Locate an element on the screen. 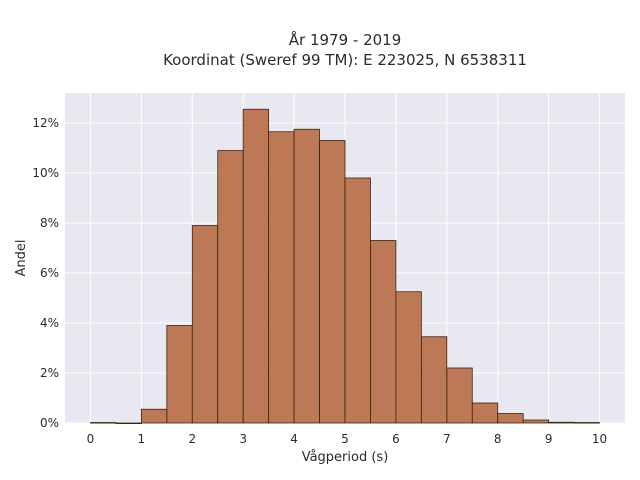 The width and height of the screenshot is (640, 480). x-tick-label: 1 is located at coordinates (142, 439).